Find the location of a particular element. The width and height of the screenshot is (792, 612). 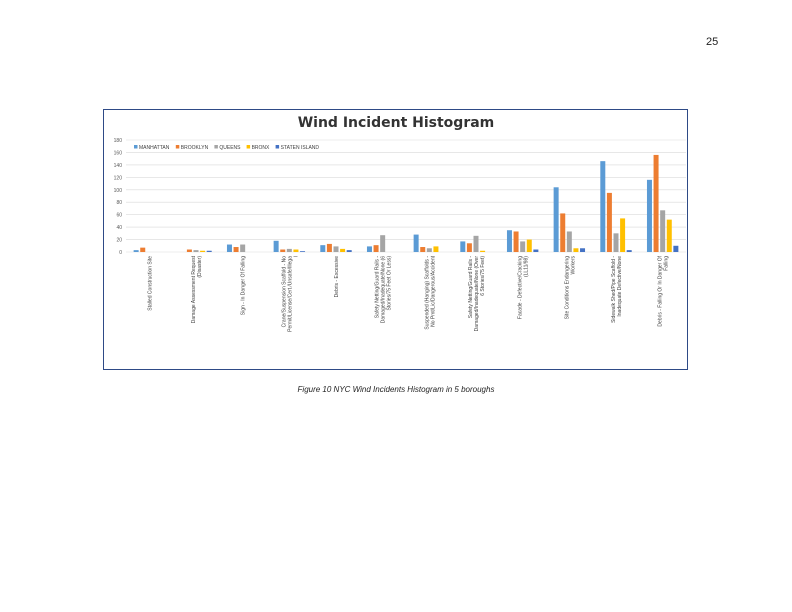

x-tick-label: Site Conditions Endangering Workers is located at coordinates (570, 288).